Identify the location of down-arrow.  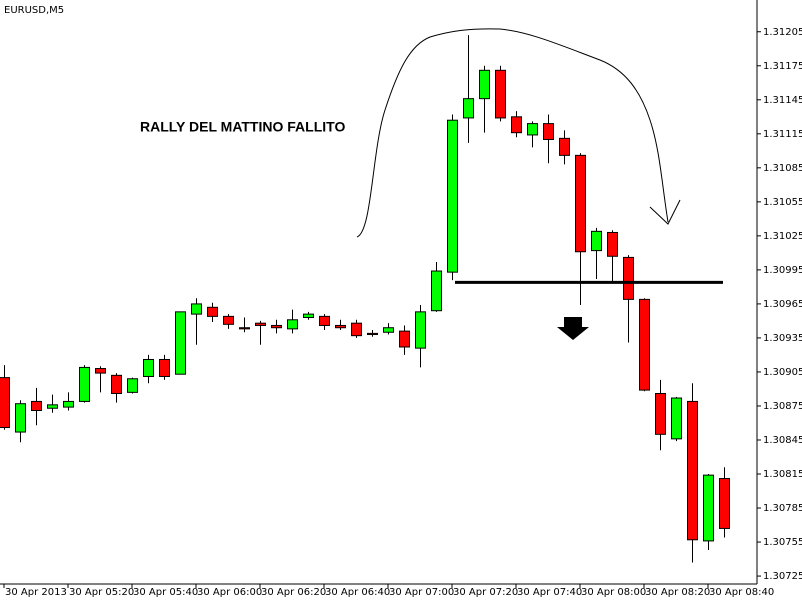
(573, 328).